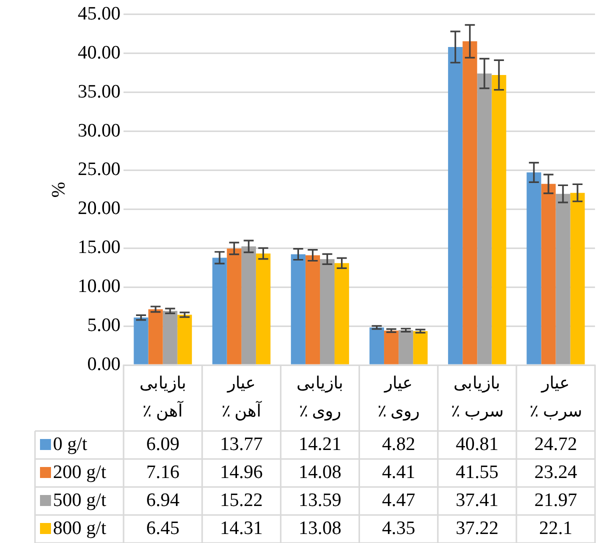  I want to click on data-label: 22.1, so click(555, 528).